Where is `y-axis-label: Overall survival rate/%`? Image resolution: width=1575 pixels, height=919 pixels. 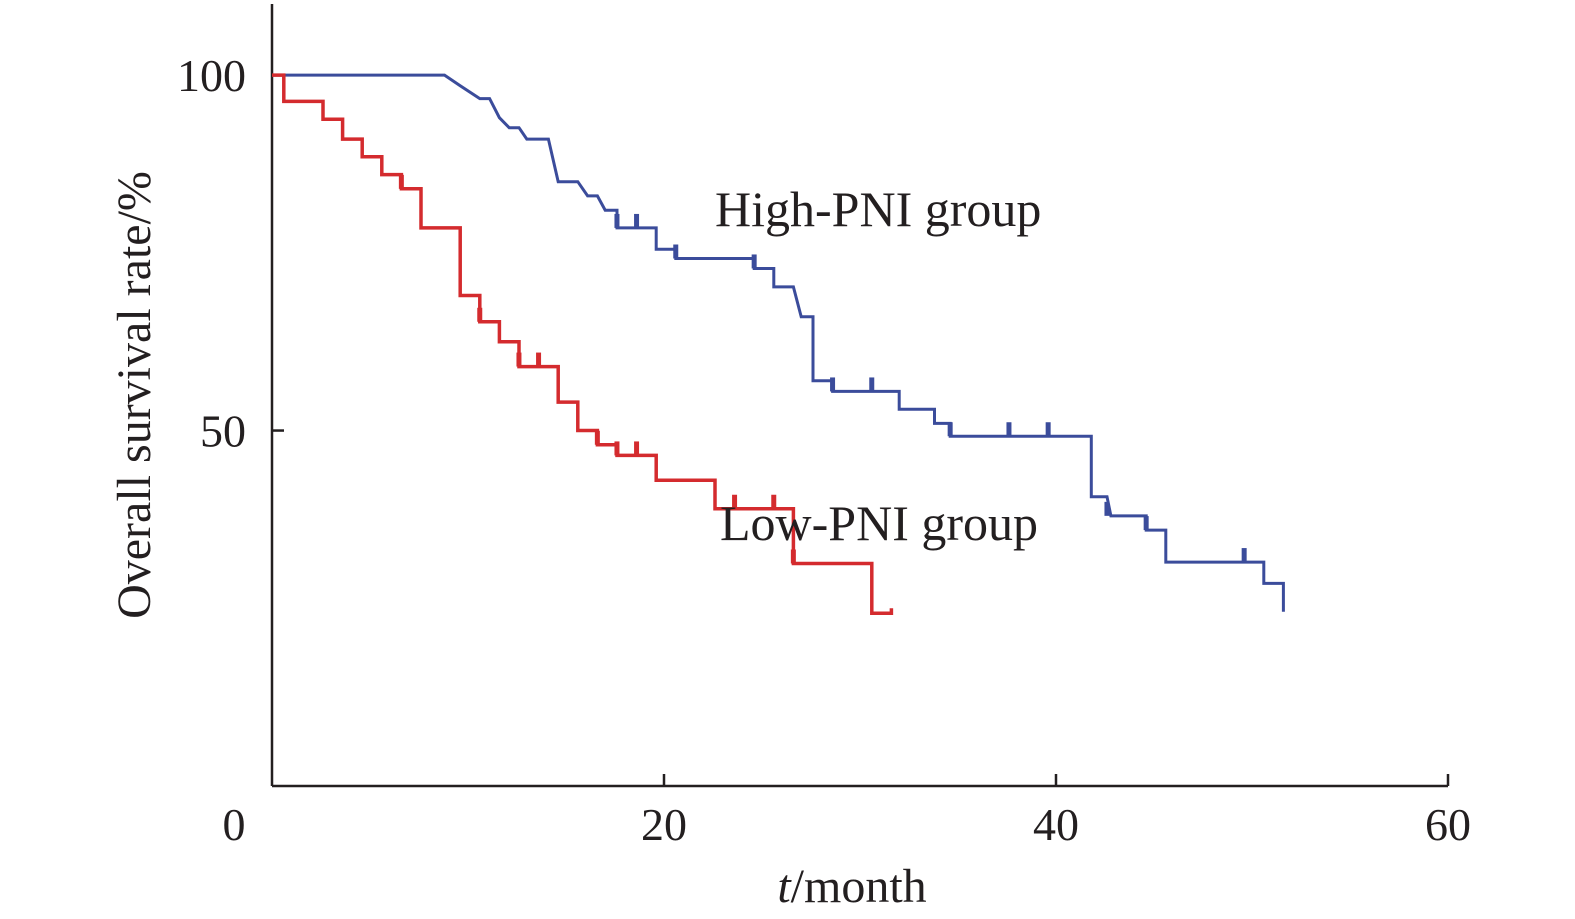
y-axis-label: Overall survival rate/% is located at coordinates (134, 395).